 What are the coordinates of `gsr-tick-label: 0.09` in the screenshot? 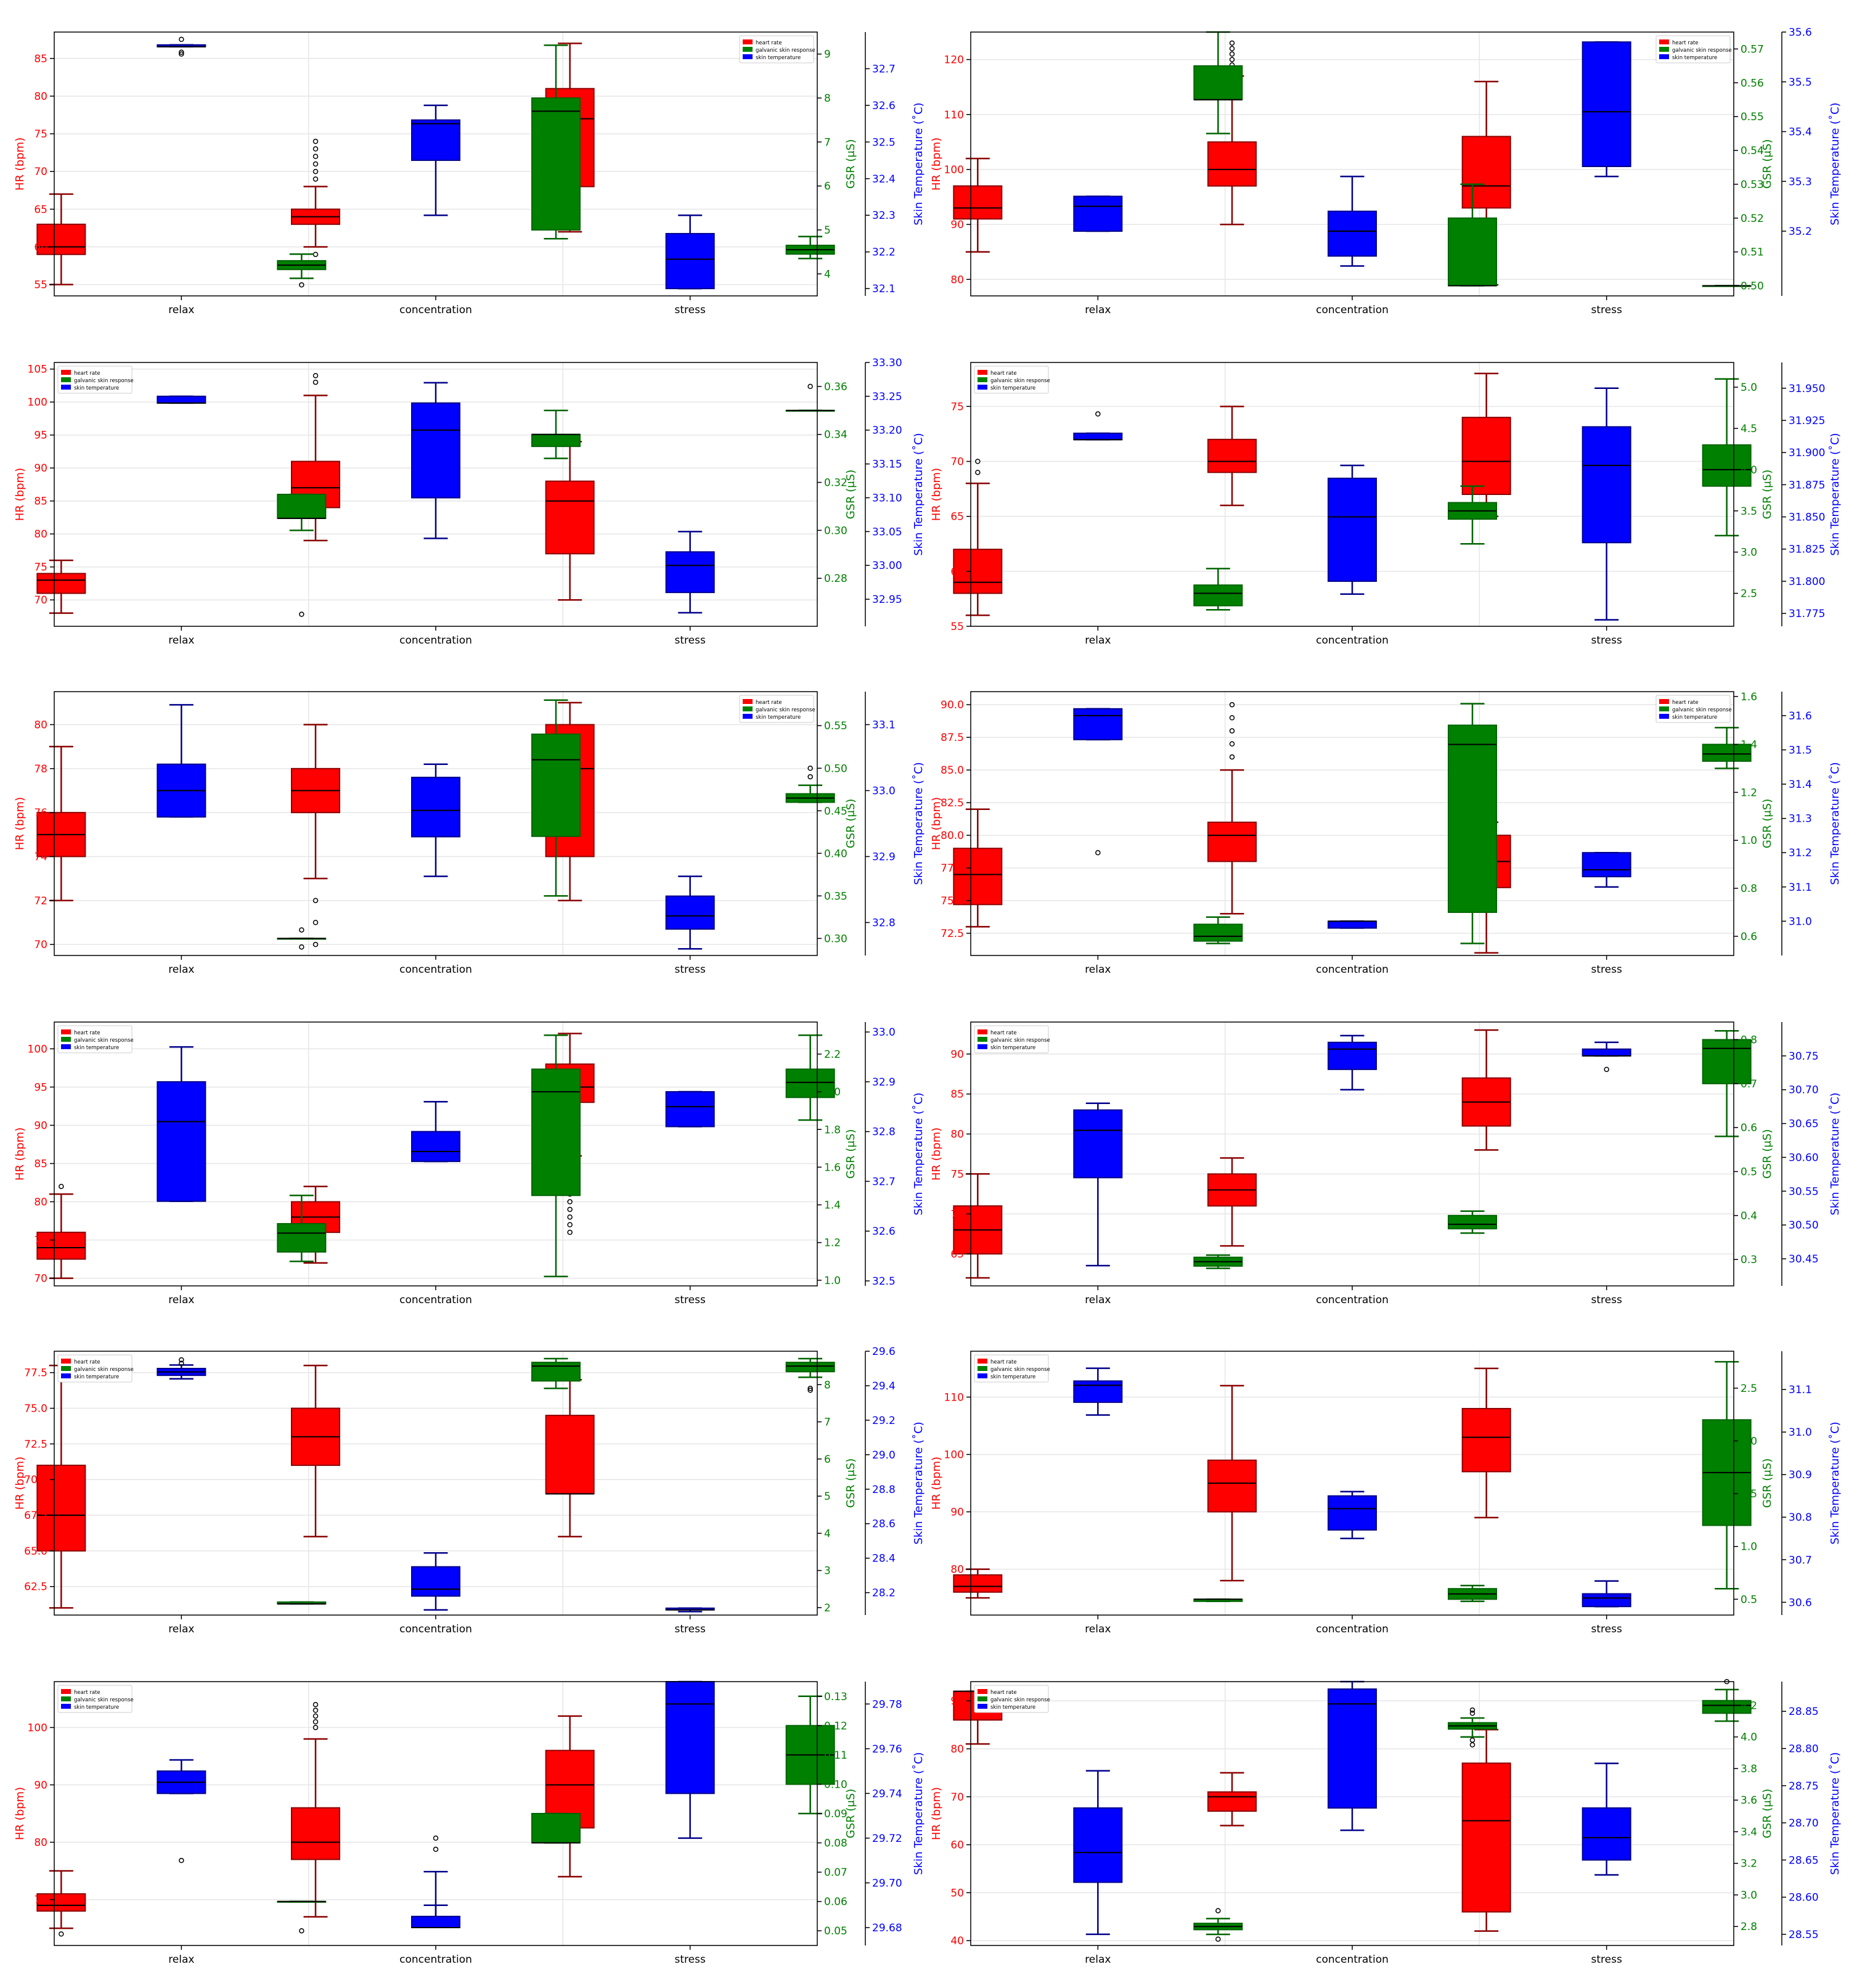 It's located at (835, 1814).